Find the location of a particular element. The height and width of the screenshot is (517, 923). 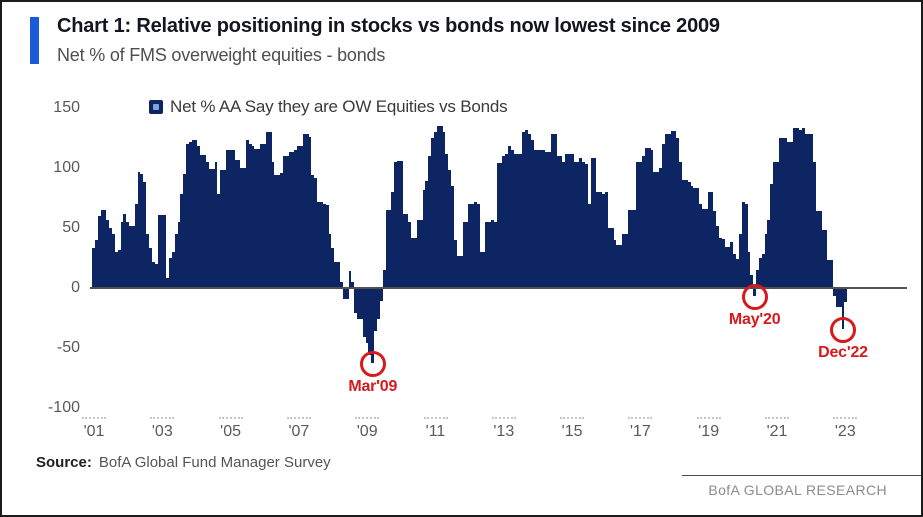

x-axis-label: '07 is located at coordinates (299, 431).